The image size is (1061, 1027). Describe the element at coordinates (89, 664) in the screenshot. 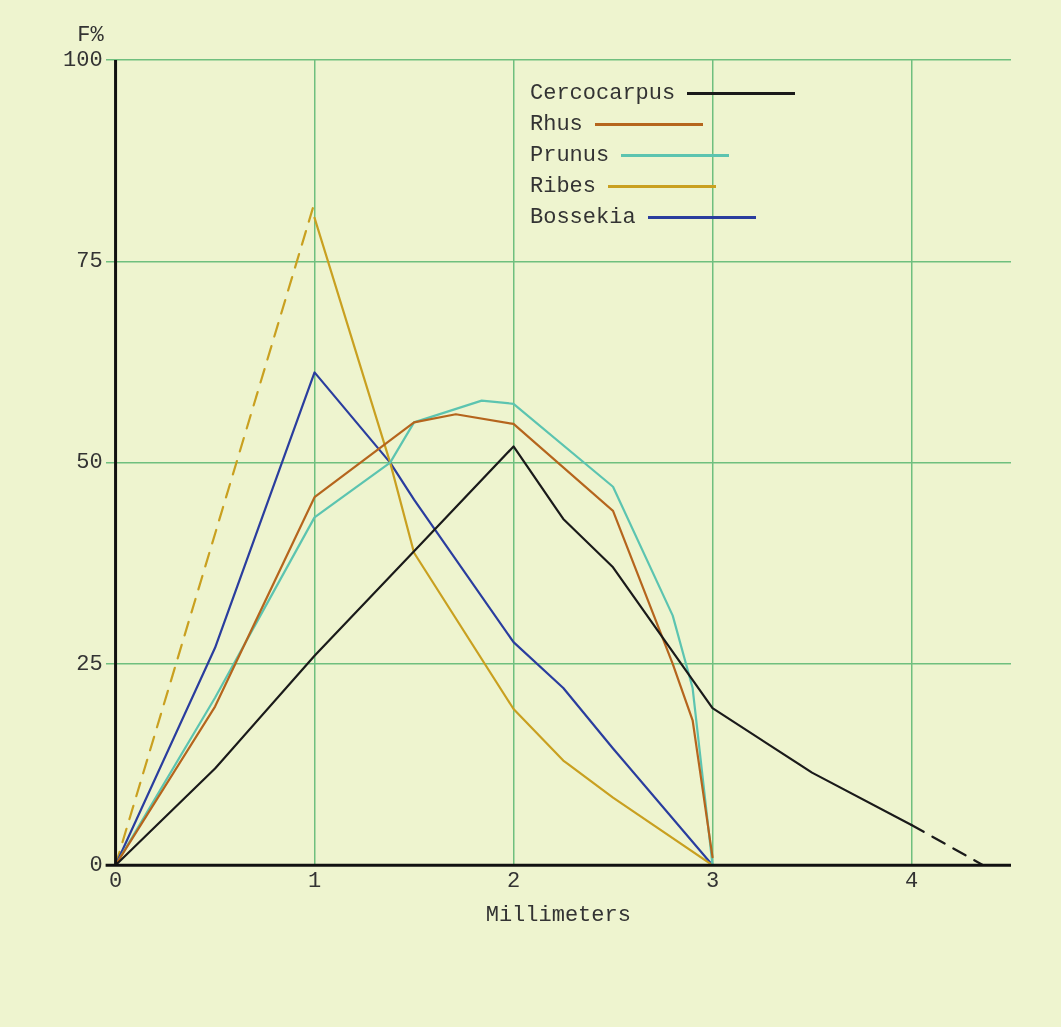

I see `y-tick-label: 25` at that location.